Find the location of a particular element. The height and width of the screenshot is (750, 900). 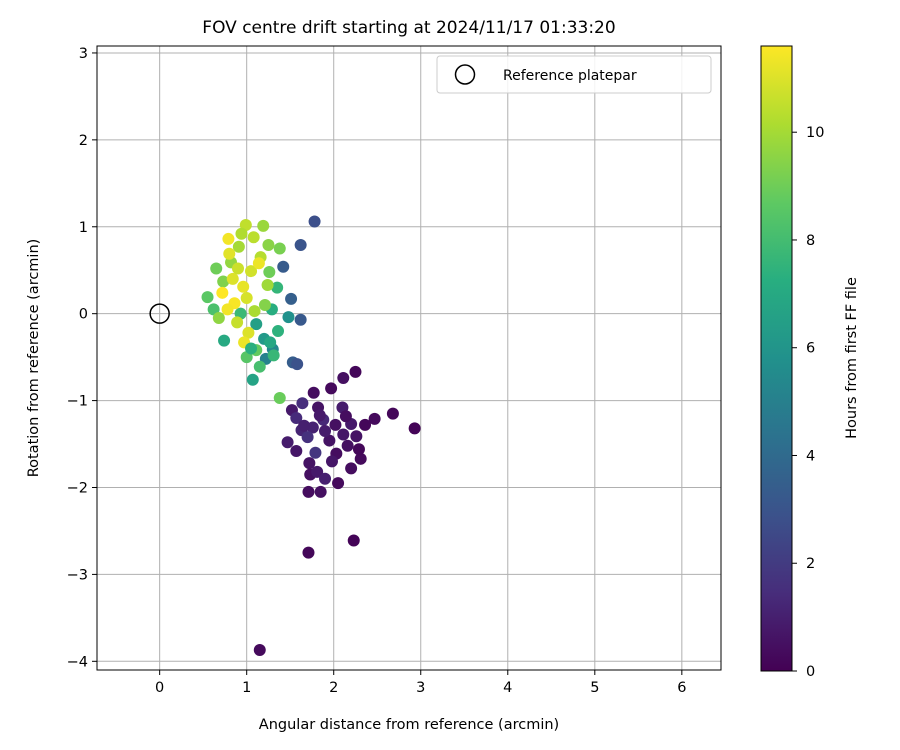

colorbar-bar is located at coordinates (776, 358).